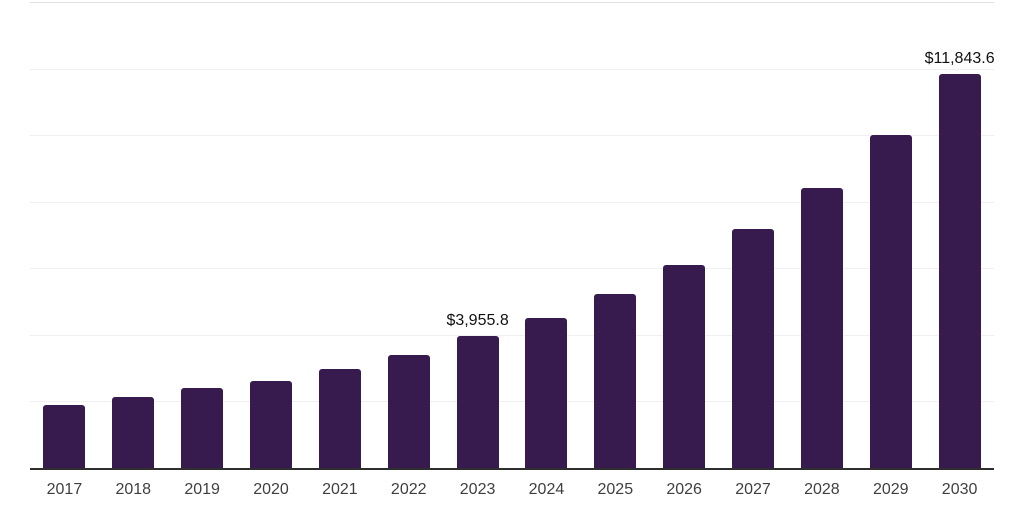 Image resolution: width=1024 pixels, height=512 pixels. Describe the element at coordinates (546, 392) in the screenshot. I see `bar-2024` at that location.